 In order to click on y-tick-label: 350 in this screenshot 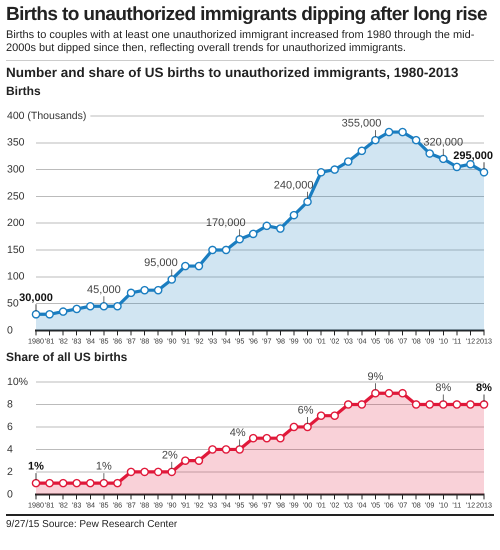, I will do `click(16, 142)`.